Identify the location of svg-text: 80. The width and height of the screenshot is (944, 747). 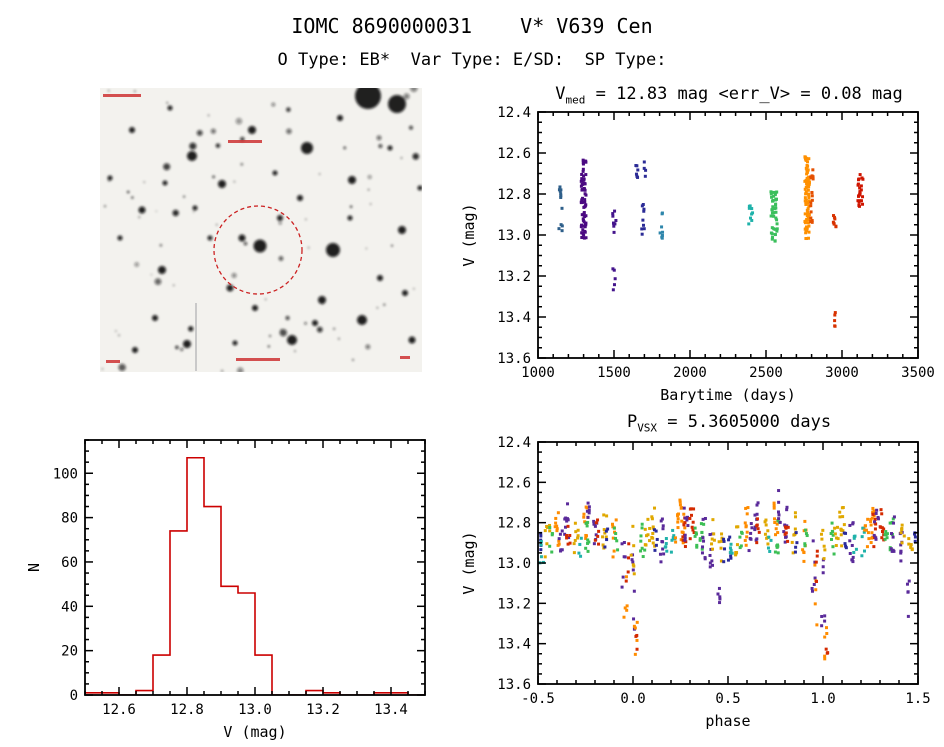
(69, 519).